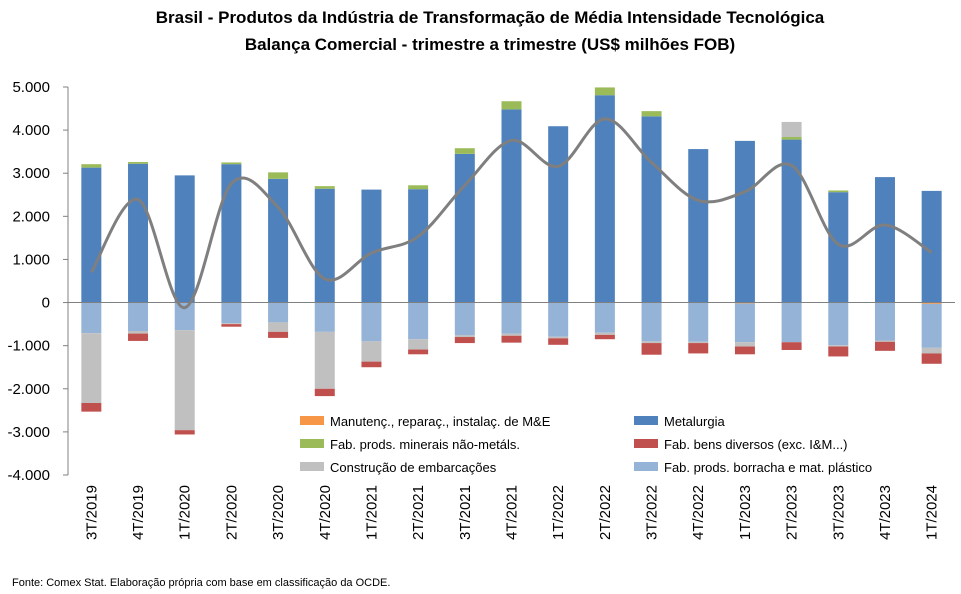 The width and height of the screenshot is (961, 594). What do you see at coordinates (28, 389) in the screenshot?
I see `y-tick-label: -2.000` at bounding box center [28, 389].